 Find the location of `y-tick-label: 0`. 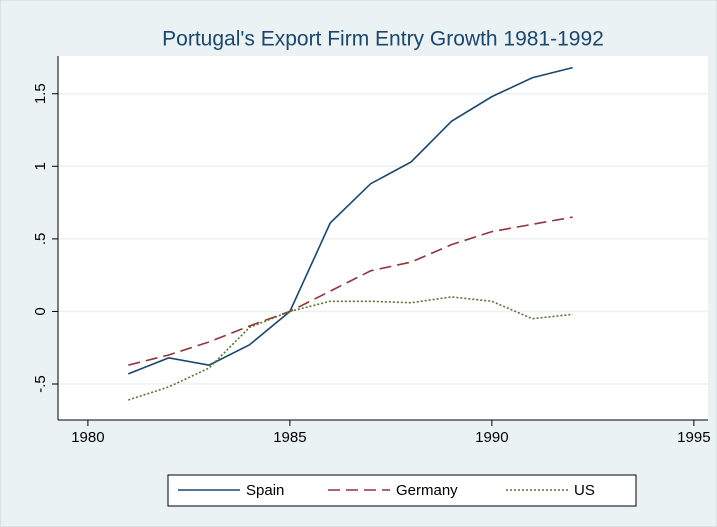

y-tick-label: 0 is located at coordinates (40, 311).